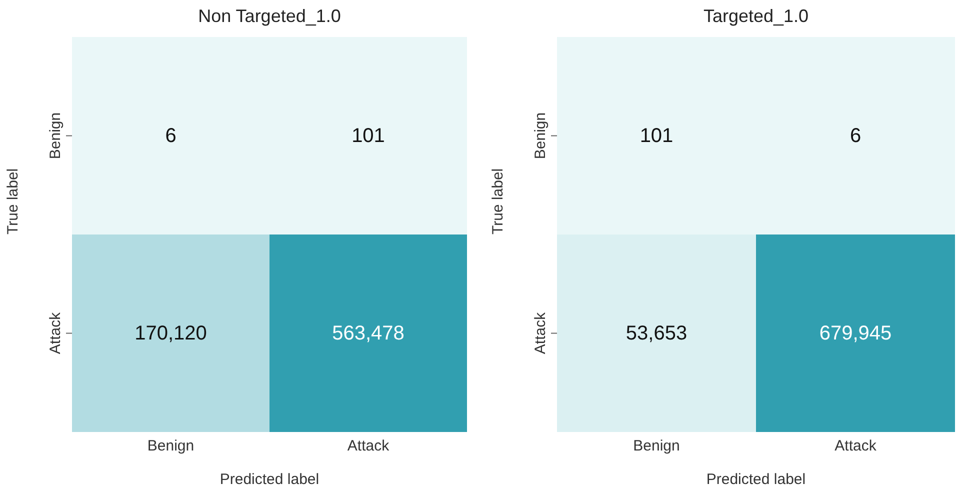 The width and height of the screenshot is (958, 490). I want to click on data-label: 679,945, so click(855, 333).